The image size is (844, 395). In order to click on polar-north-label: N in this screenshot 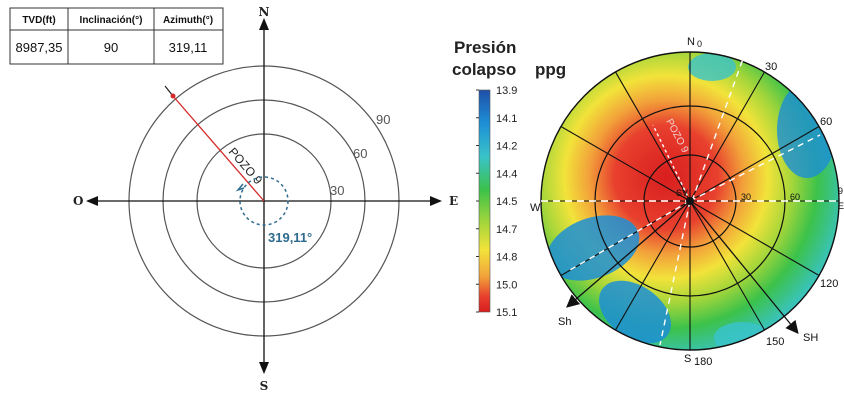, I will do `click(691, 42)`.